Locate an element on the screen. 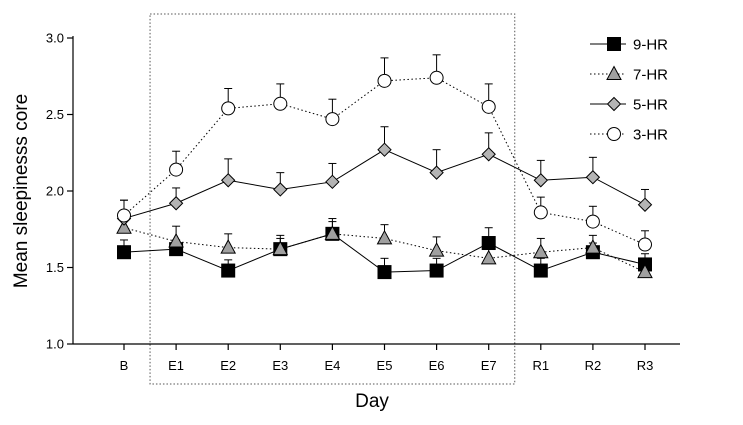  x-tick-label: E1 is located at coordinates (176, 365).